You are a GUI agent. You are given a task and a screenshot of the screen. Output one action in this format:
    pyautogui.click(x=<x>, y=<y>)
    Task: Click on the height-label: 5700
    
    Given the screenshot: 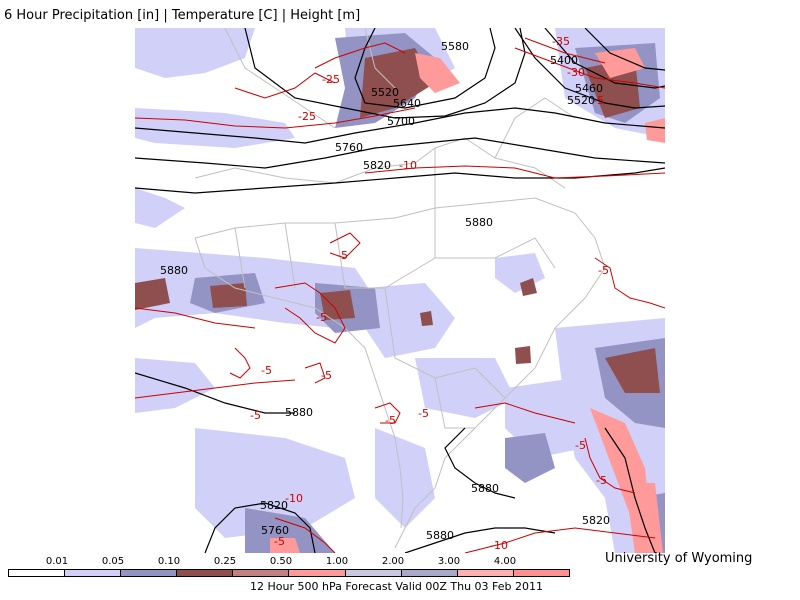 What is the action you would take?
    pyautogui.click(x=401, y=121)
    